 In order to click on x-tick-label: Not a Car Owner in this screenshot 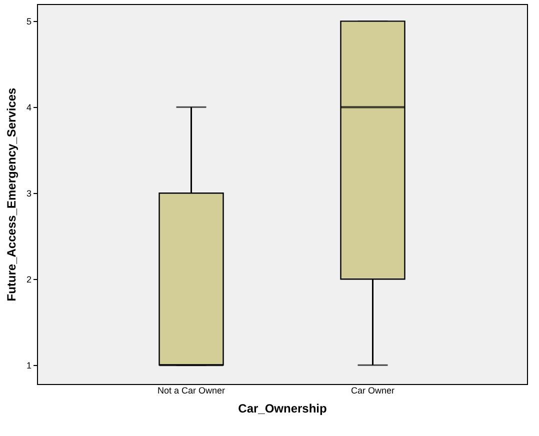, I will do `click(191, 391)`.